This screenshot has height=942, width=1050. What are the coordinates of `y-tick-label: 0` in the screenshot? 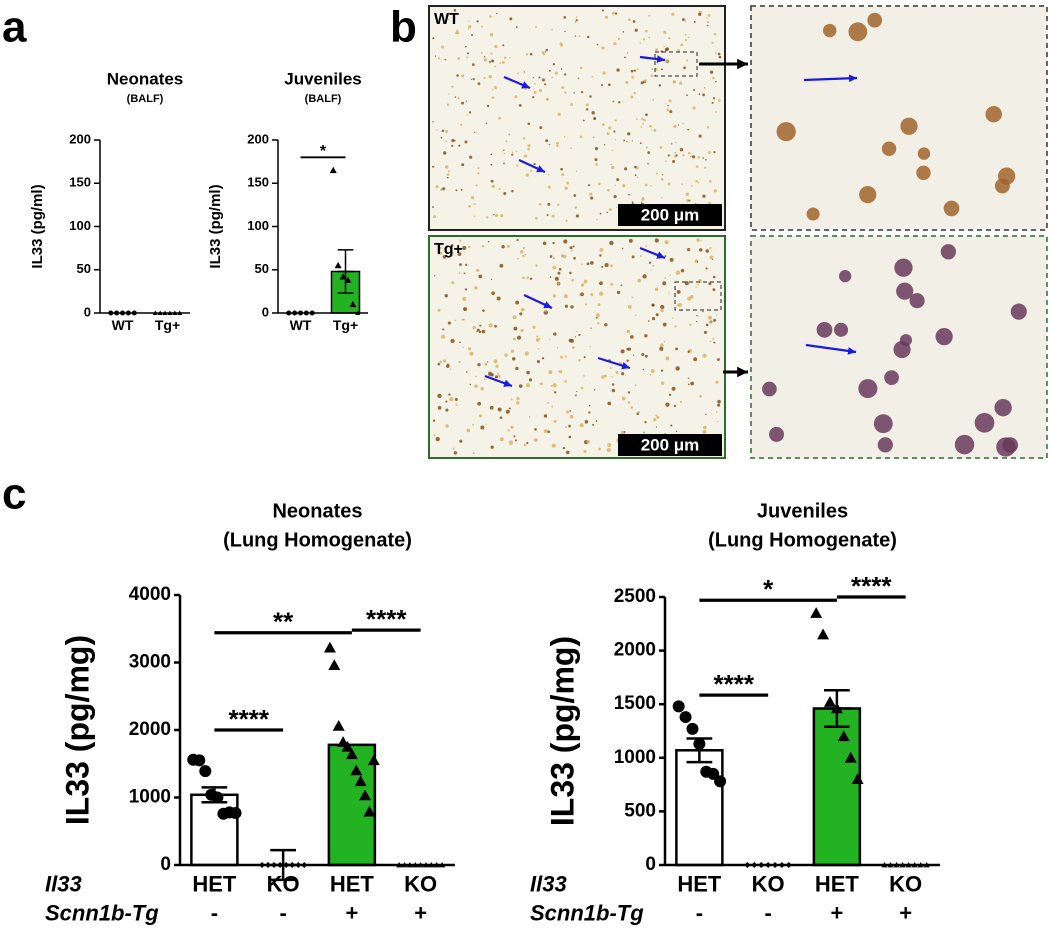 It's located at (165, 864).